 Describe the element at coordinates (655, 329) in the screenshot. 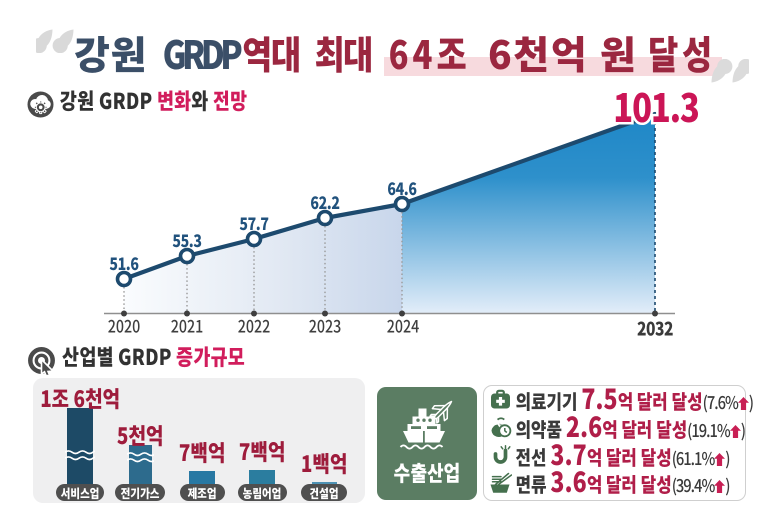

I see `svg-text: 2032` at that location.